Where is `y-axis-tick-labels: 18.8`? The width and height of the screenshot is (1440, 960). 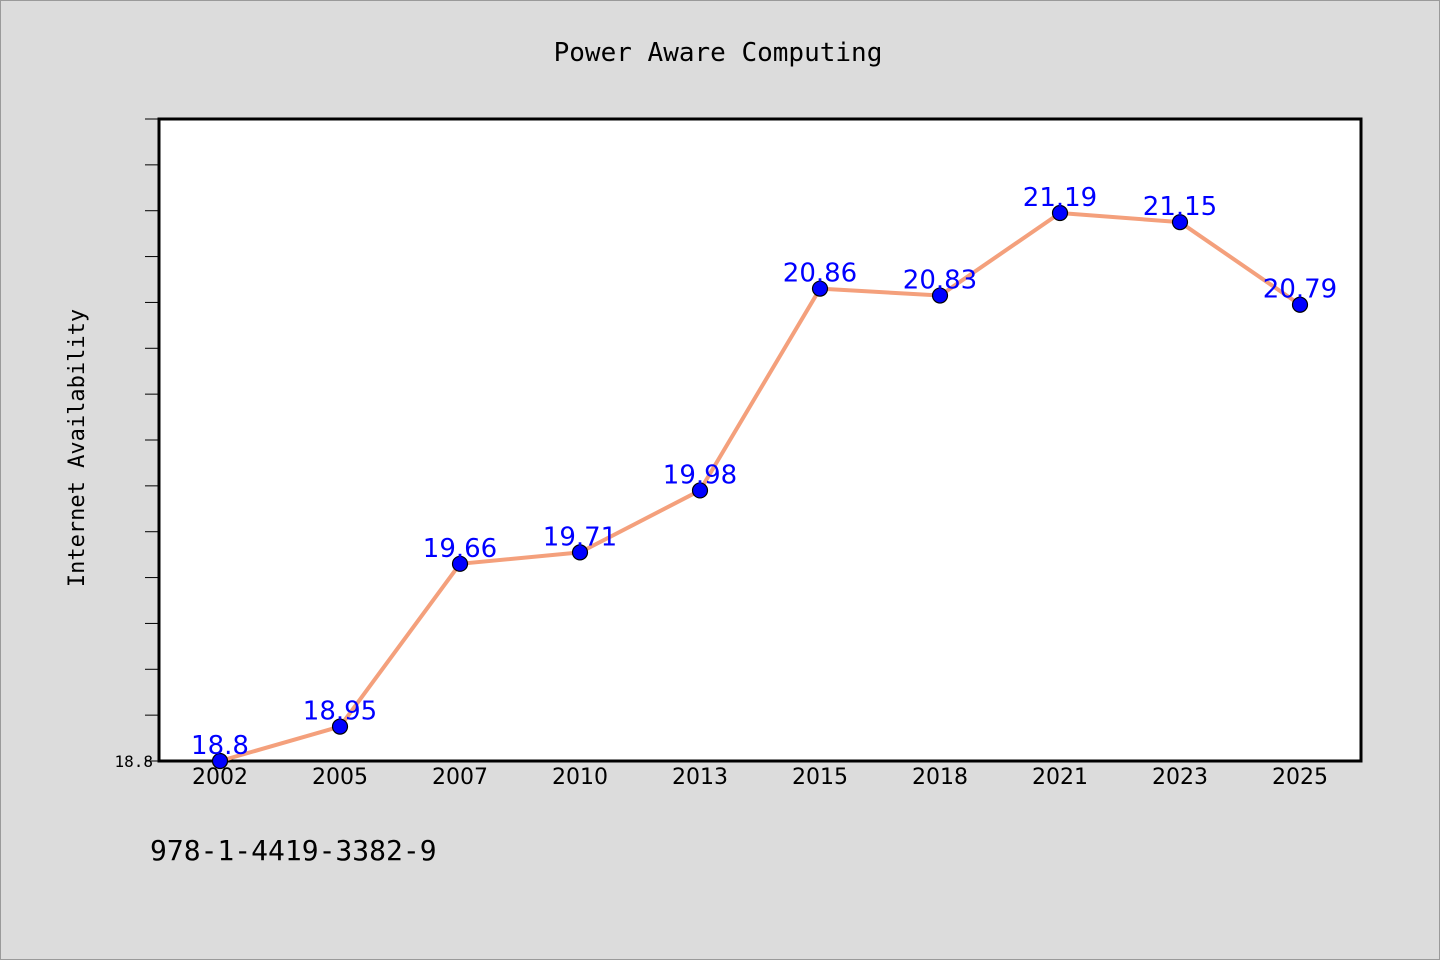 y-axis-tick-labels: 18.8 is located at coordinates (133, 761).